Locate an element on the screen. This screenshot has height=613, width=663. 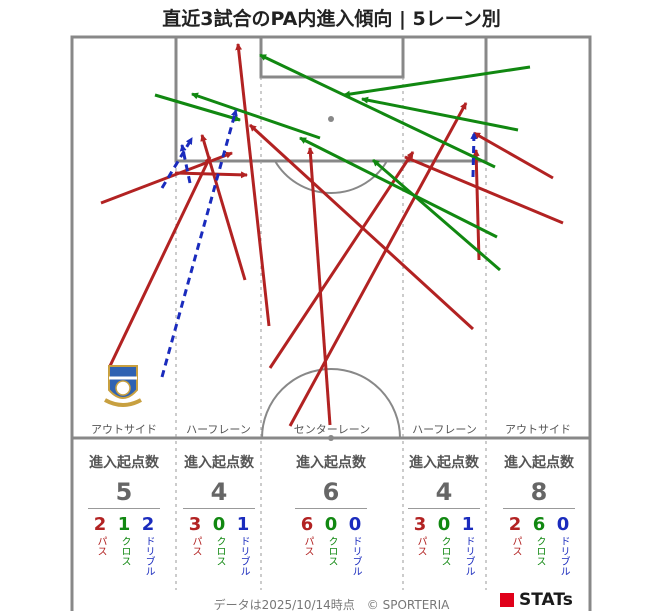
lane-stat-4: 進入起点数 4 3 パス 0 クロス 1 ドリブル is located at coordinates (444, 514).